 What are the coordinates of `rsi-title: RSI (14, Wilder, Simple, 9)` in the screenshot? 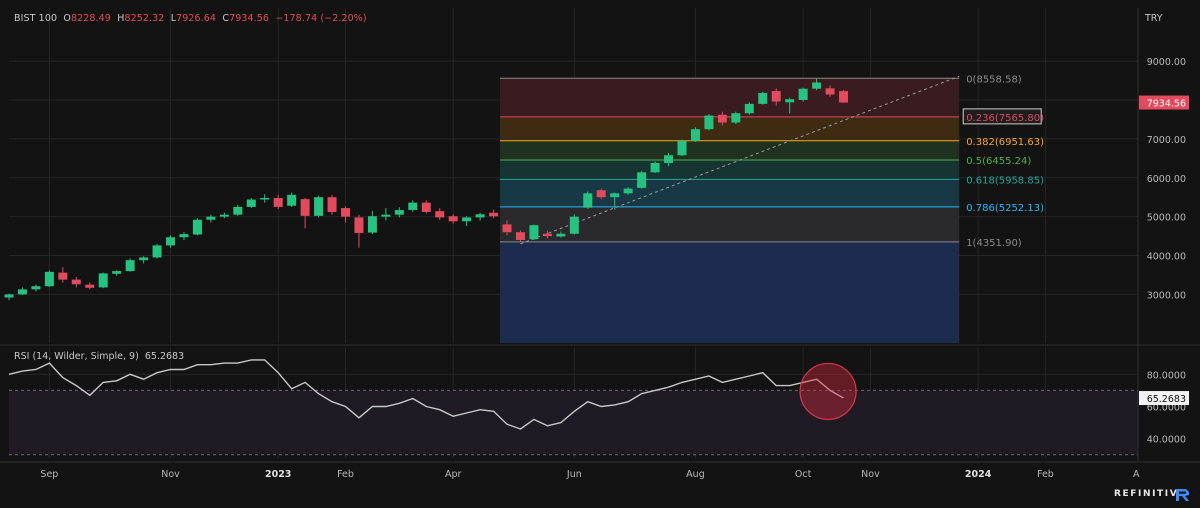 It's located at (76, 356).